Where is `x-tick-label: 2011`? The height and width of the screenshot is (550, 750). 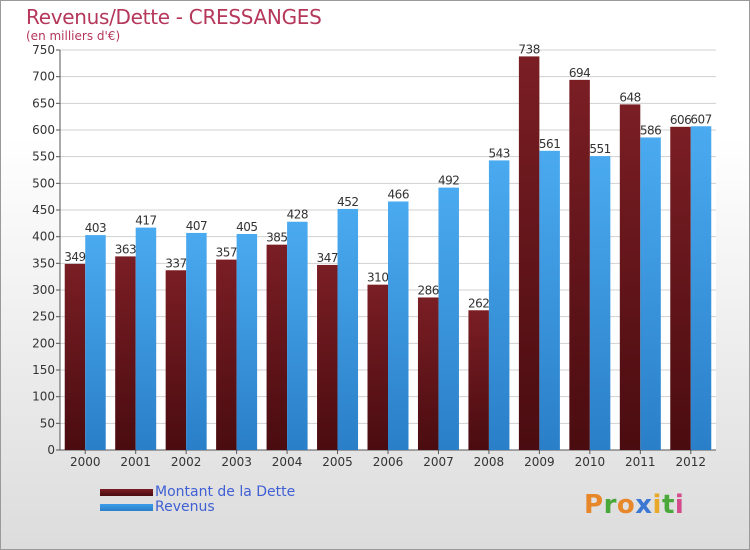
x-tick-label: 2011 is located at coordinates (640, 462).